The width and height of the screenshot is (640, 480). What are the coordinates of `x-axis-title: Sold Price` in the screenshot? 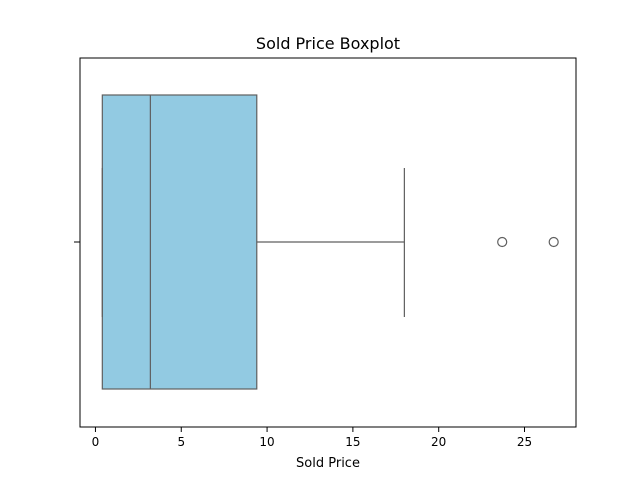 It's located at (328, 463).